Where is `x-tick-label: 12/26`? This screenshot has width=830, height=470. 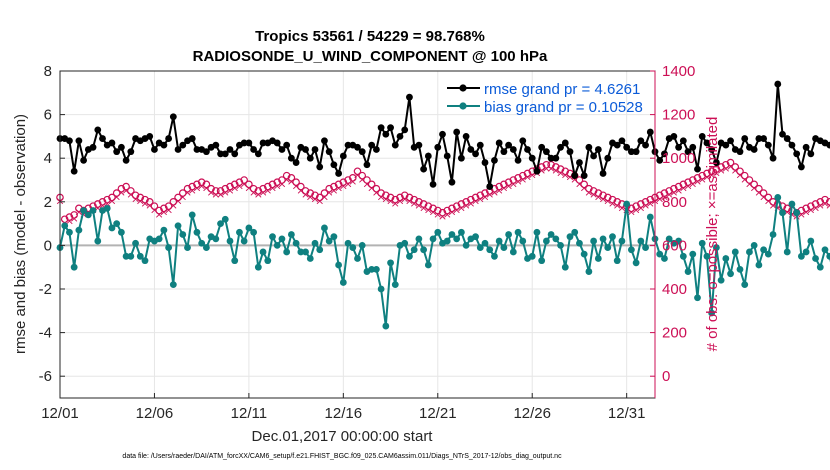
x-tick-label: 12/26 is located at coordinates (532, 413).